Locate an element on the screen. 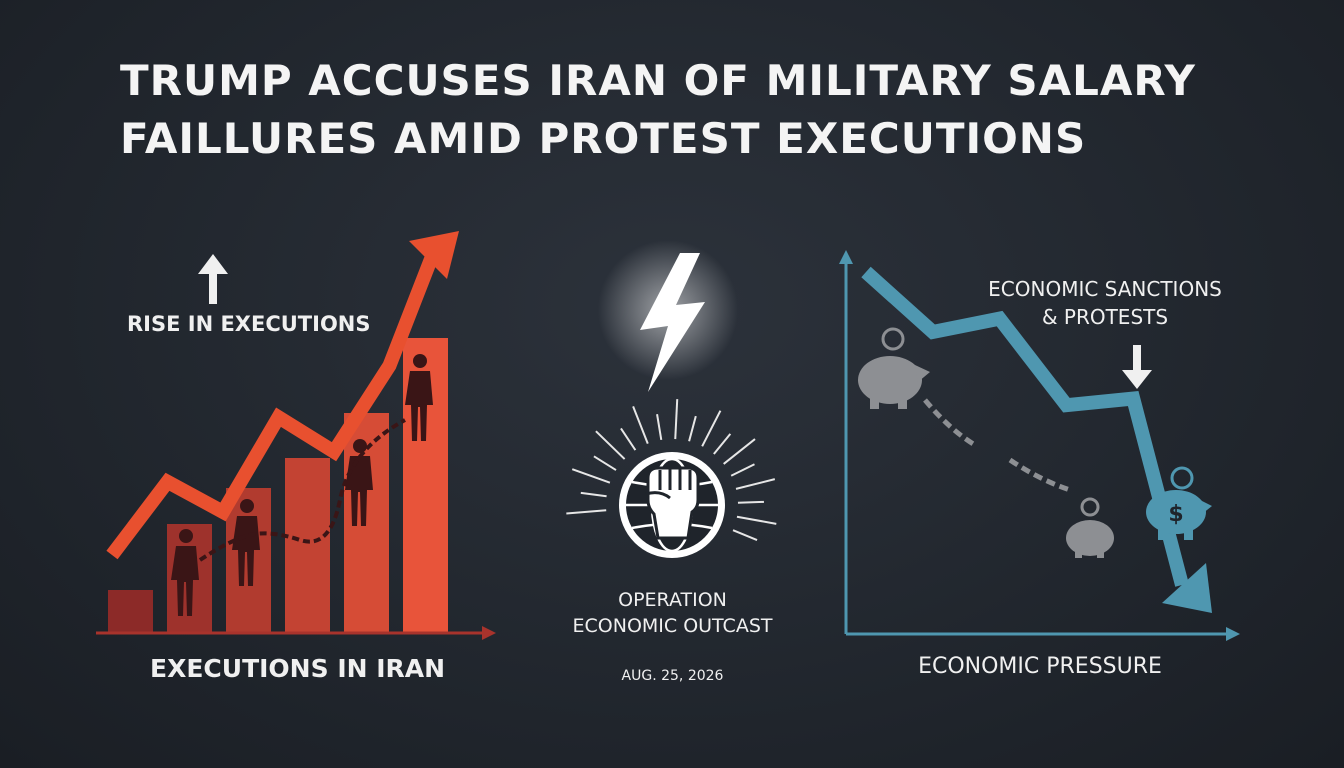 This screenshot has width=1344, height=768. trend-arrowhead is located at coordinates (434, 255).